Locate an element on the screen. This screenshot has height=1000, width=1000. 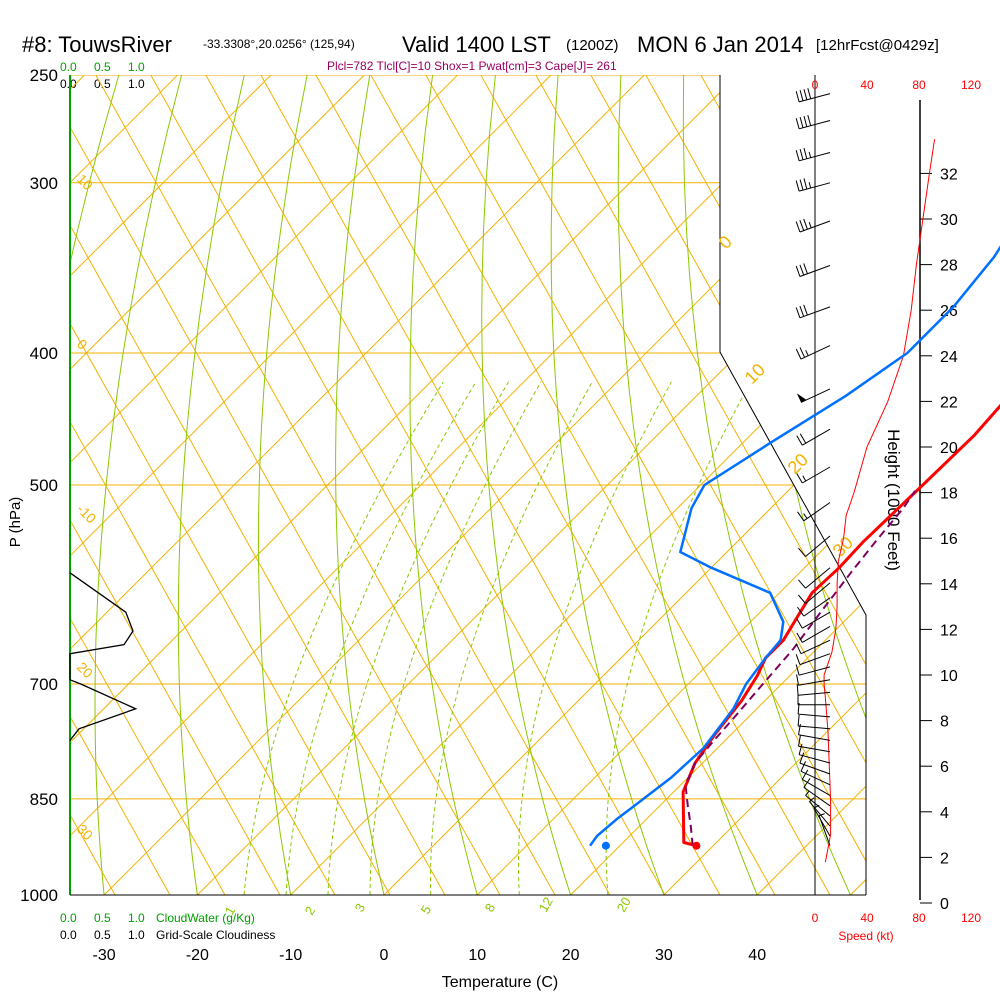
pressure-tick-label: 300 is located at coordinates (44, 183).